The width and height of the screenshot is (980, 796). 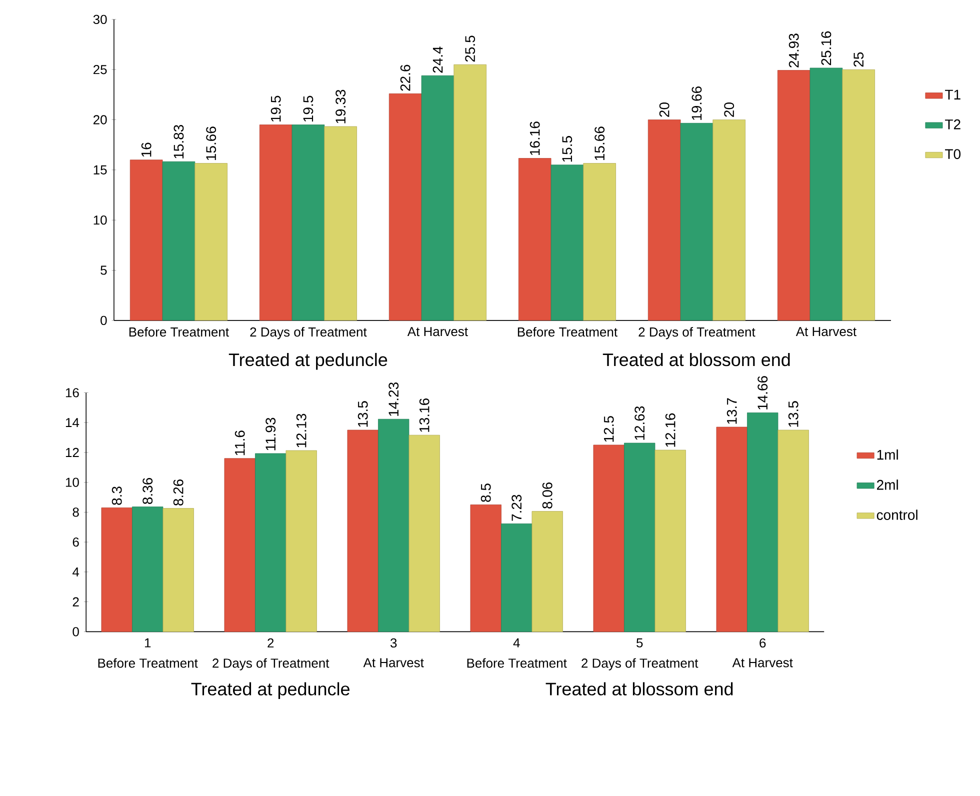 What do you see at coordinates (275, 109) in the screenshot?
I see `data-label: 19.5` at bounding box center [275, 109].